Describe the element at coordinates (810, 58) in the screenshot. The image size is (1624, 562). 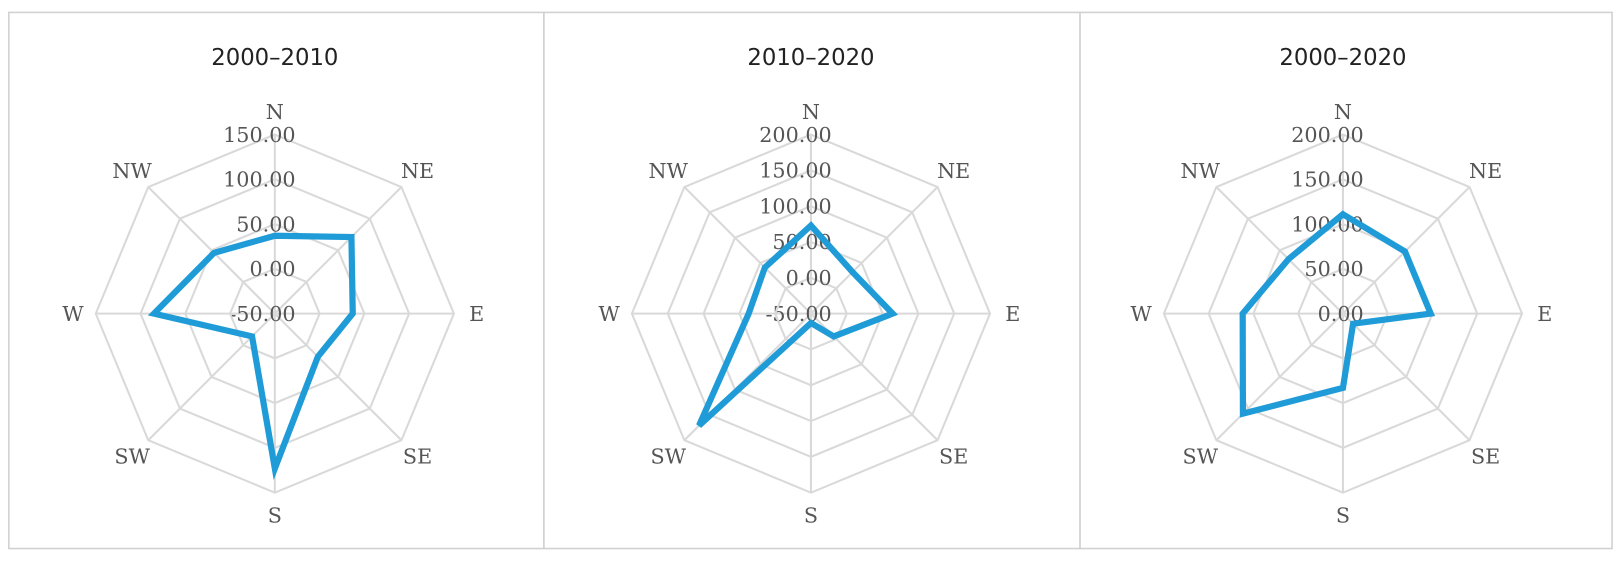
I see `chart-title: 2010–2020` at that location.